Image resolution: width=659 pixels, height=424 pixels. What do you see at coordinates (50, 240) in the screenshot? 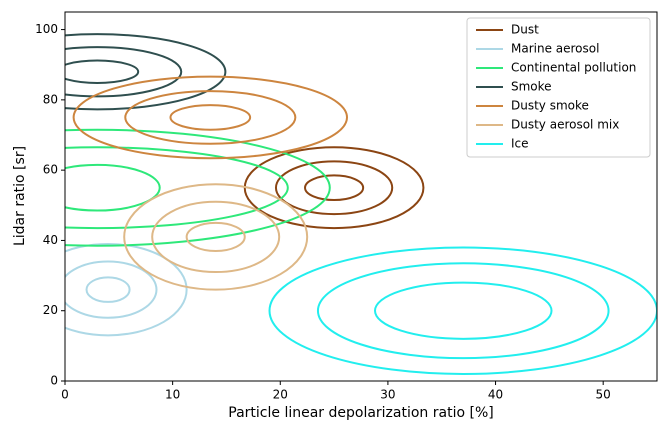
I see `y-tick-label: 40` at bounding box center [50, 240].